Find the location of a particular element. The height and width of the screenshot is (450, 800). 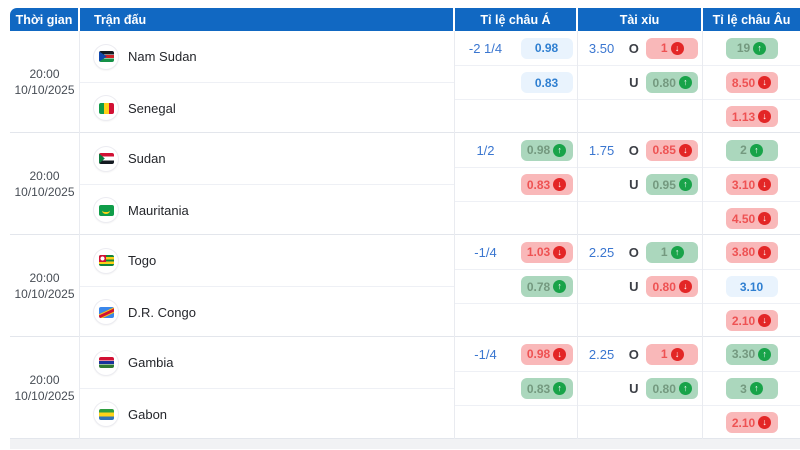

home-team-row: Sudan is located at coordinates (267, 158).